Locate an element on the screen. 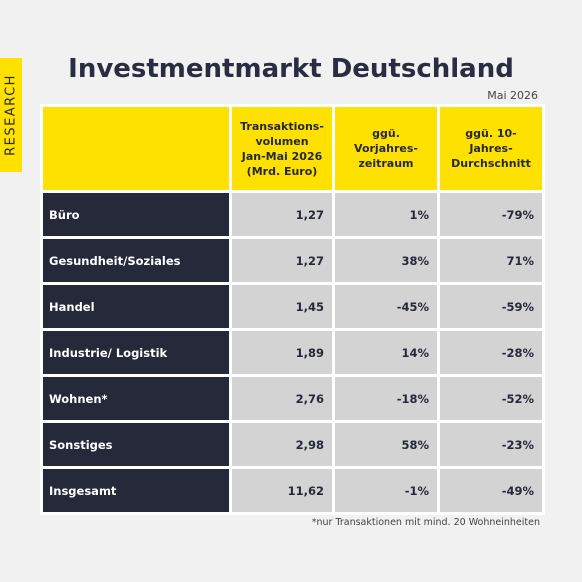 The image size is (582, 582). cell: -28% is located at coordinates (491, 352).